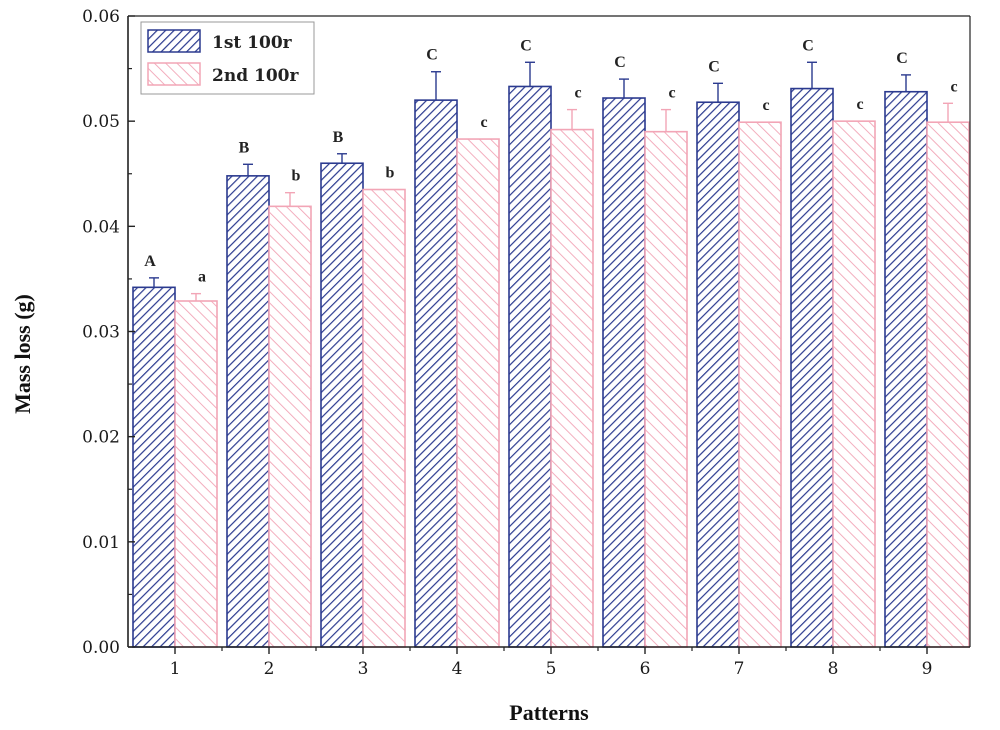 The image size is (1000, 730). I want to click on significance-label-series-2-pattern-5: c, so click(577, 93).